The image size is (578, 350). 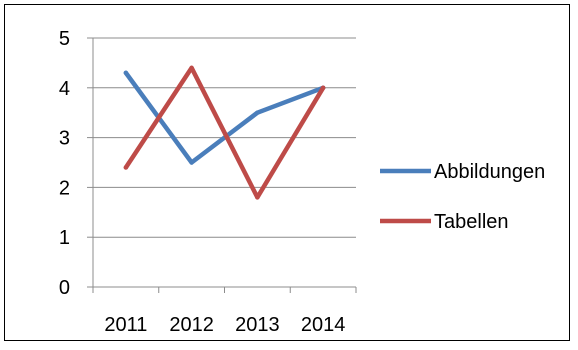 I want to click on x-tick-label-2012: 2012, so click(x=191, y=325).